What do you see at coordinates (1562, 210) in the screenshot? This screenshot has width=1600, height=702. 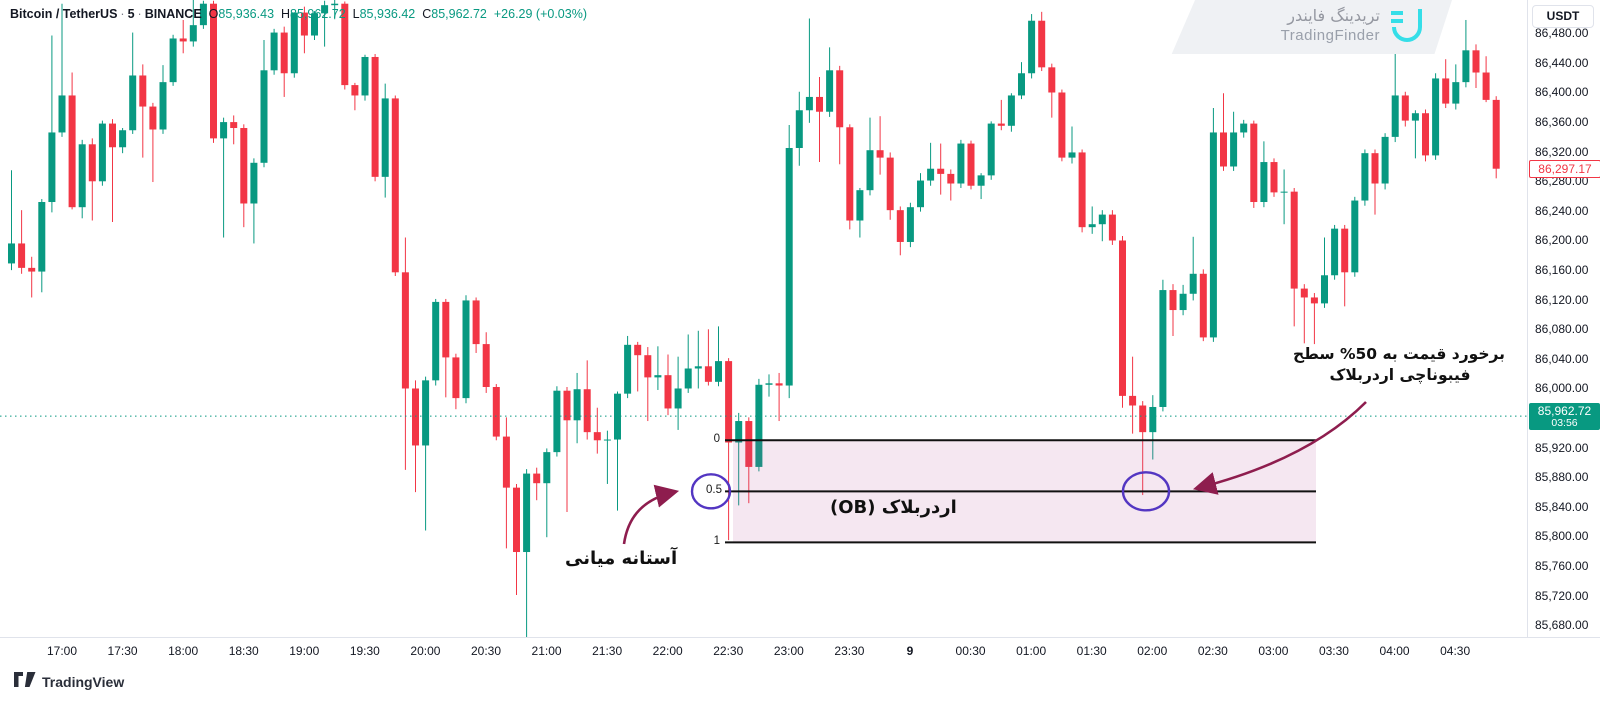 I see `price-tick: 86,240.00` at bounding box center [1562, 210].